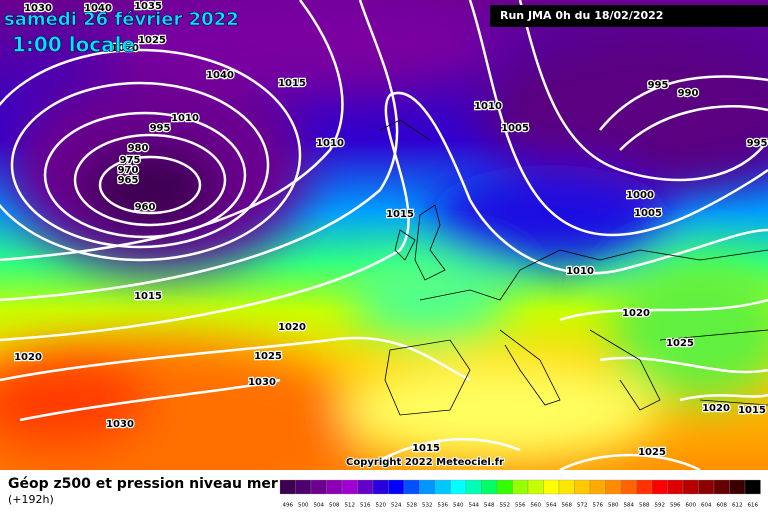 The width and height of the screenshot is (768, 516). Describe the element at coordinates (582, 506) in the screenshot. I see `scale-label: 572` at that location.